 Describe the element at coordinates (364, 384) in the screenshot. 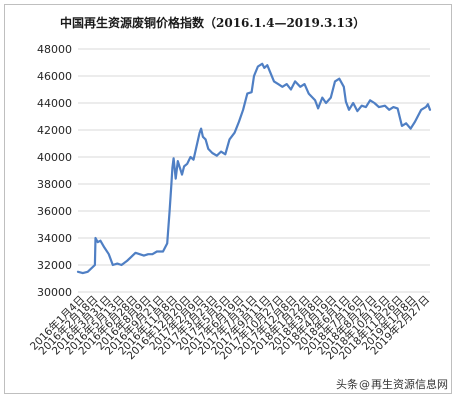

I see `watermark-at: @` at that location.